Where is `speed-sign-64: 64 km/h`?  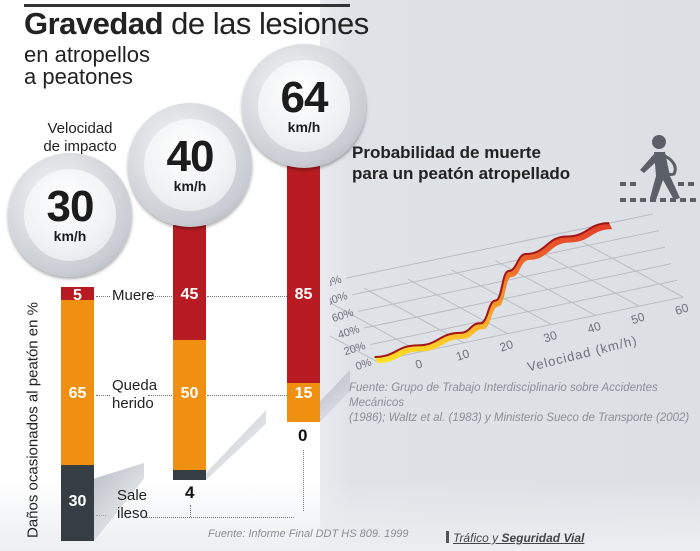
speed-sign-64: 64 km/h is located at coordinates (304, 106).